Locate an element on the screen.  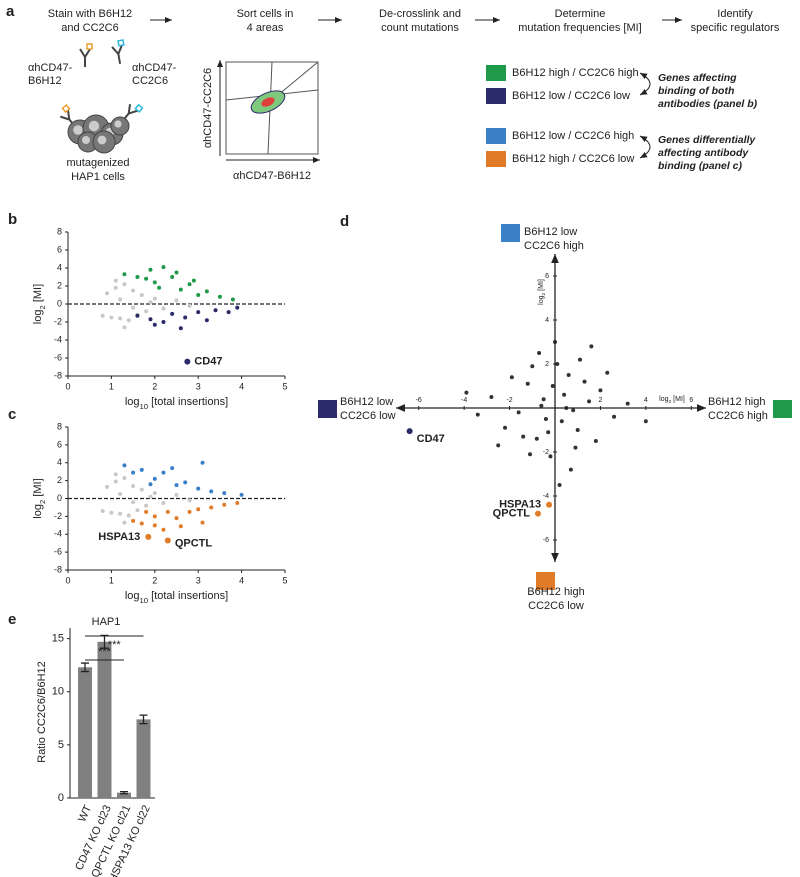
antibody-label: αhCD47- is located at coordinates (154, 68).